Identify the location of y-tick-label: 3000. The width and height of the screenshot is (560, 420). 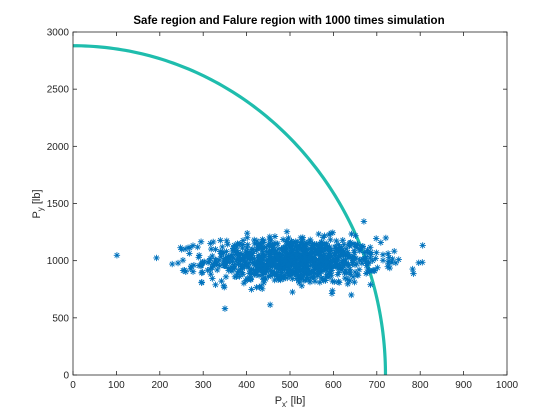
(58, 33).